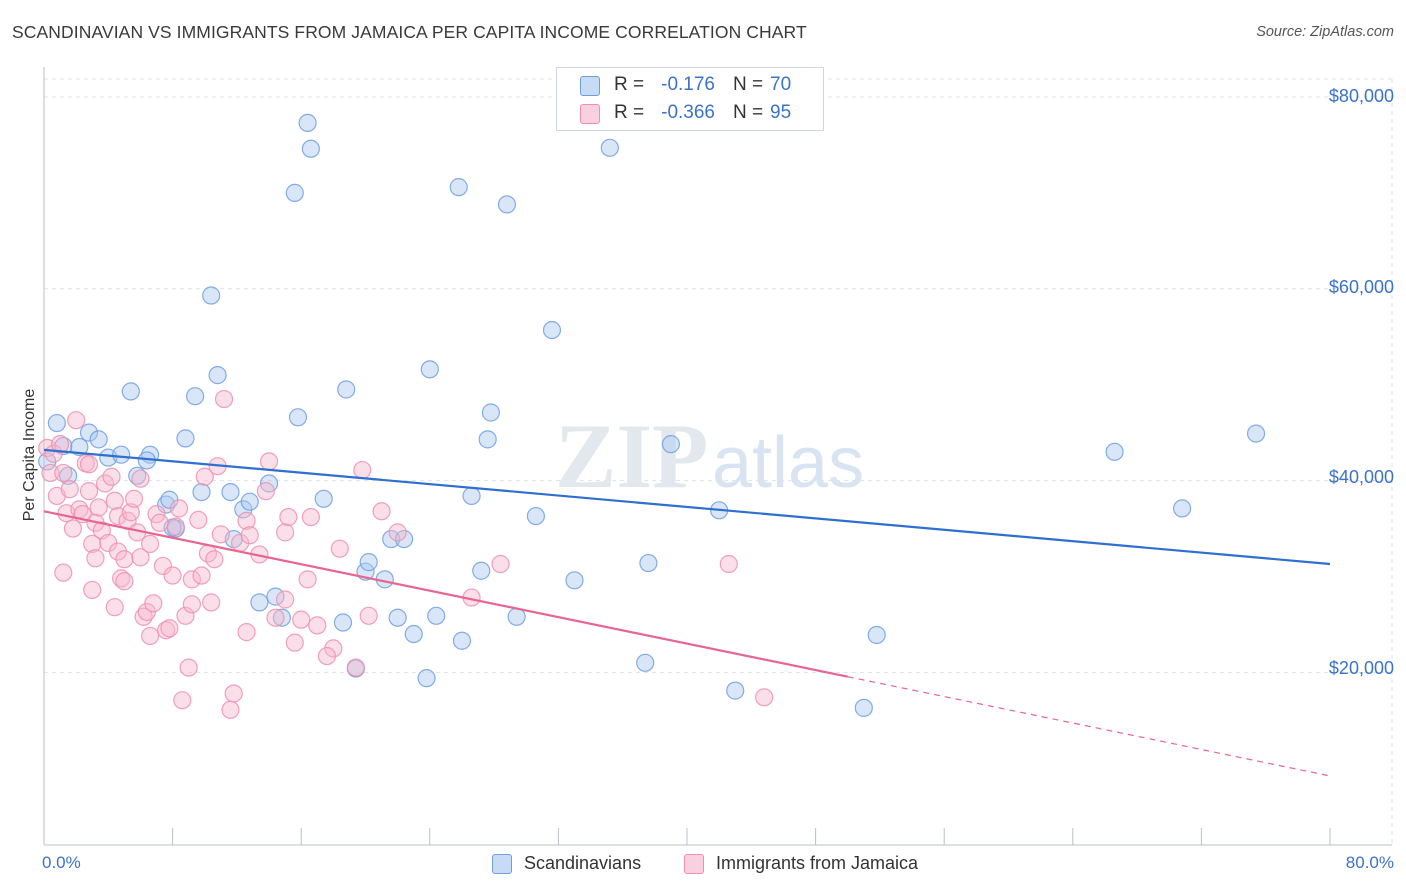 Image resolution: width=1406 pixels, height=892 pixels. What do you see at coordinates (1369, 862) in the screenshot?
I see `x-tick-max: 80.0%` at bounding box center [1369, 862].